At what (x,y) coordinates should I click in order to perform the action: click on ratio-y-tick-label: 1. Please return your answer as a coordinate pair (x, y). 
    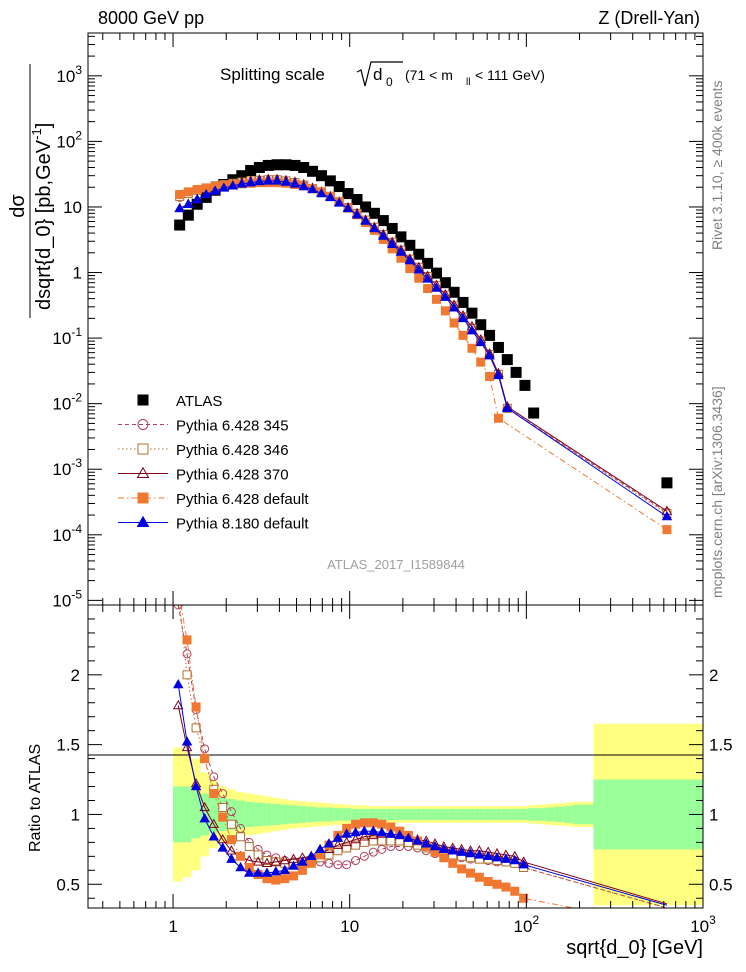
    Looking at the image, I should click on (75, 814).